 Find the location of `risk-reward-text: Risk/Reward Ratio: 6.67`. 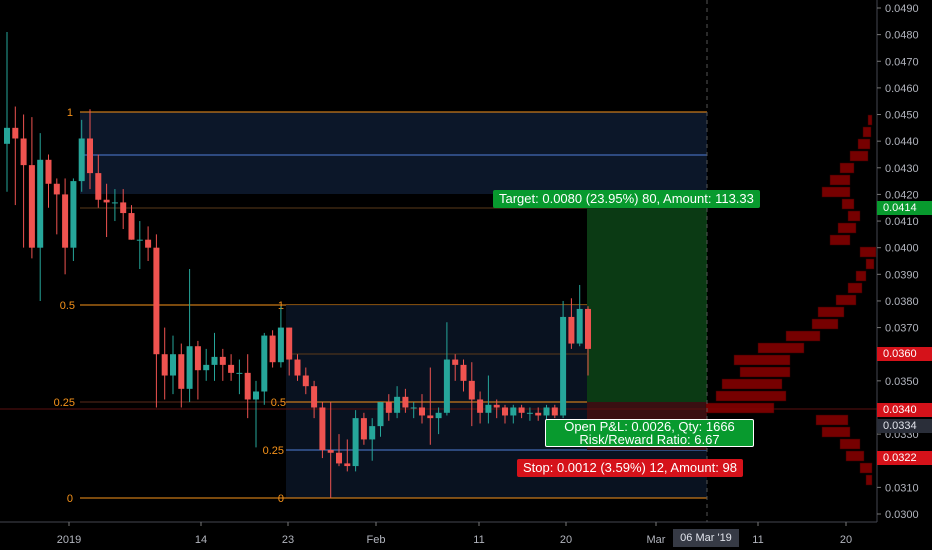

risk-reward-text: Risk/Reward Ratio: 6.67 is located at coordinates (649, 439).